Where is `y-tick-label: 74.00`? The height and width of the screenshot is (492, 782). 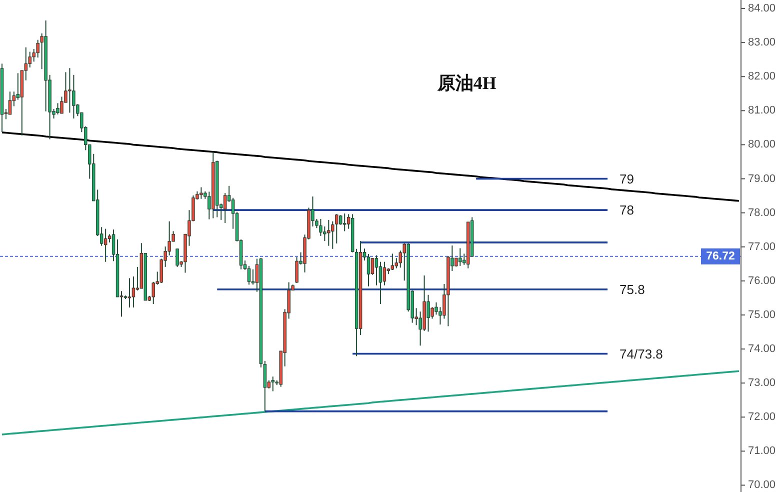 y-tick-label: 74.00 is located at coordinates (762, 348).